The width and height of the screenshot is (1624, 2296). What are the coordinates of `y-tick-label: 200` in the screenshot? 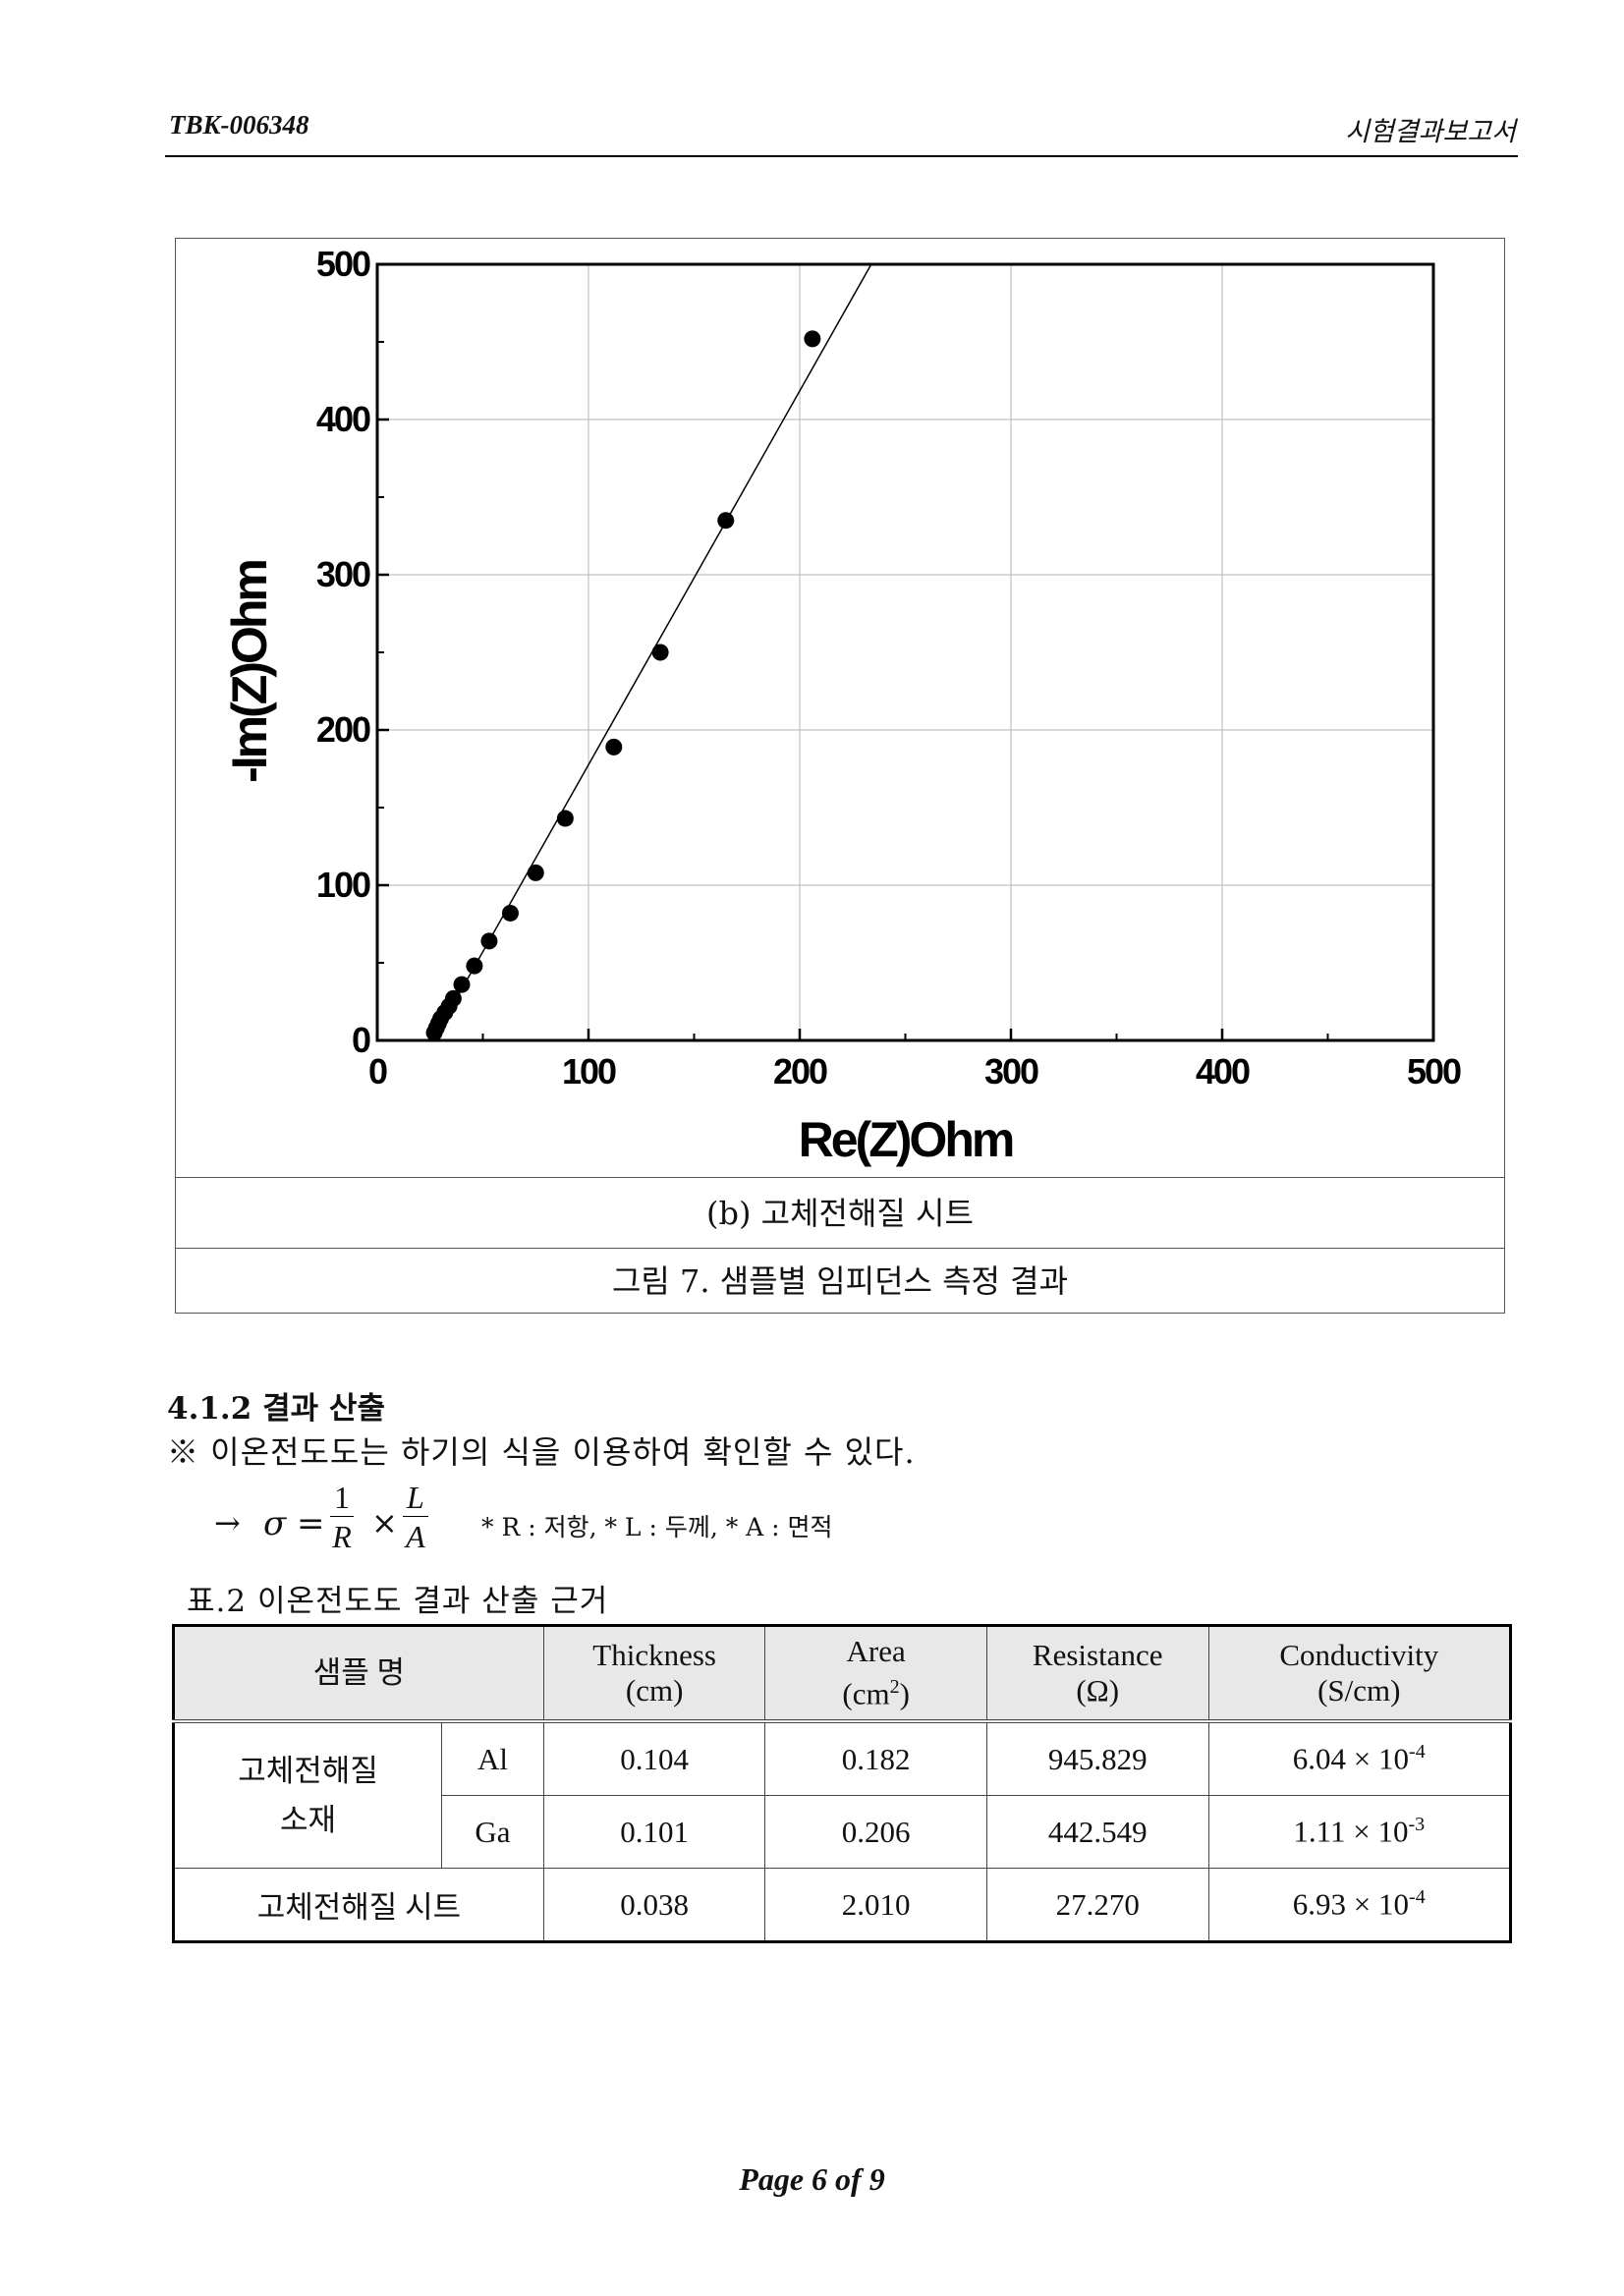 It's located at (343, 729).